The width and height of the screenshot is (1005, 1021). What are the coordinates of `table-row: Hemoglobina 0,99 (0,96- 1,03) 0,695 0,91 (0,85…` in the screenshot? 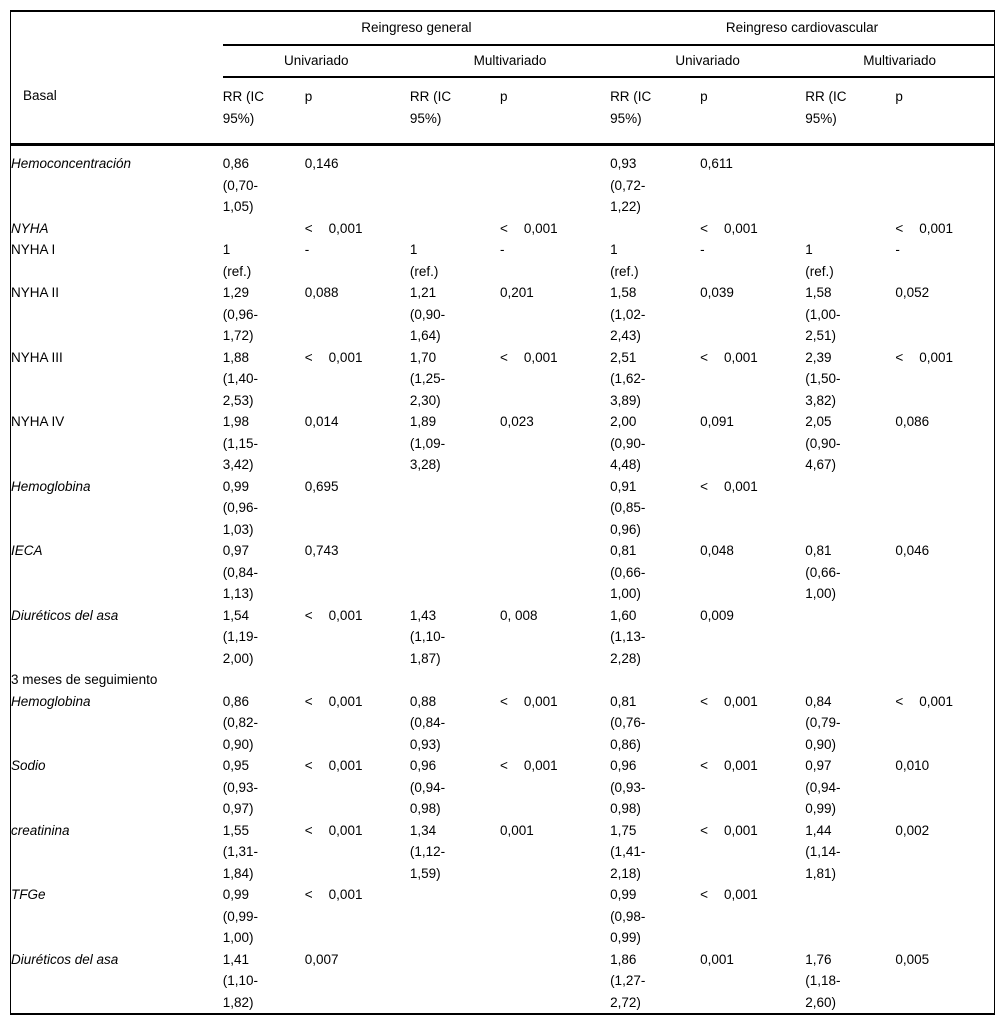 It's located at (503, 508).